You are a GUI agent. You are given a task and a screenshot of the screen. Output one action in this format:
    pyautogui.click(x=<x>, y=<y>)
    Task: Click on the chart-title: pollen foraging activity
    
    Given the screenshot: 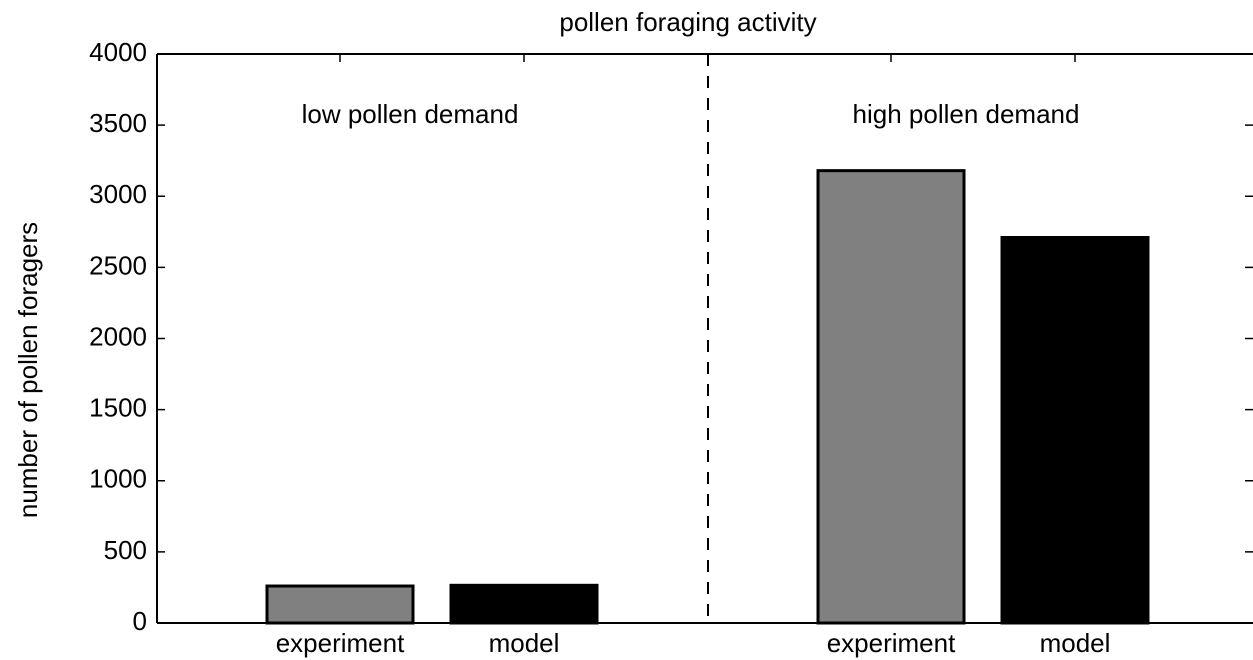 What is the action you would take?
    pyautogui.click(x=687, y=22)
    